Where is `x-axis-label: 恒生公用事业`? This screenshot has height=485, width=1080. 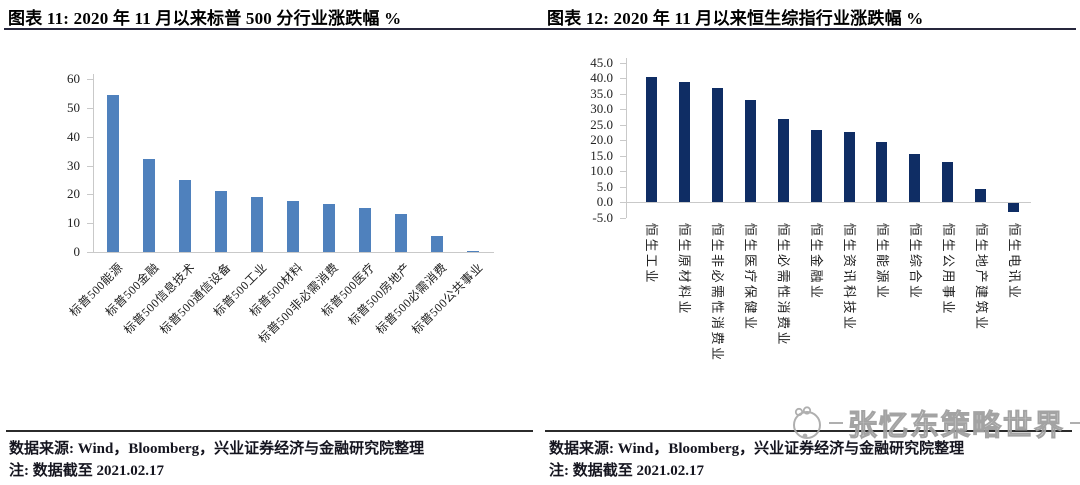
x-axis-label: 恒生公用事业 is located at coordinates (948, 270).